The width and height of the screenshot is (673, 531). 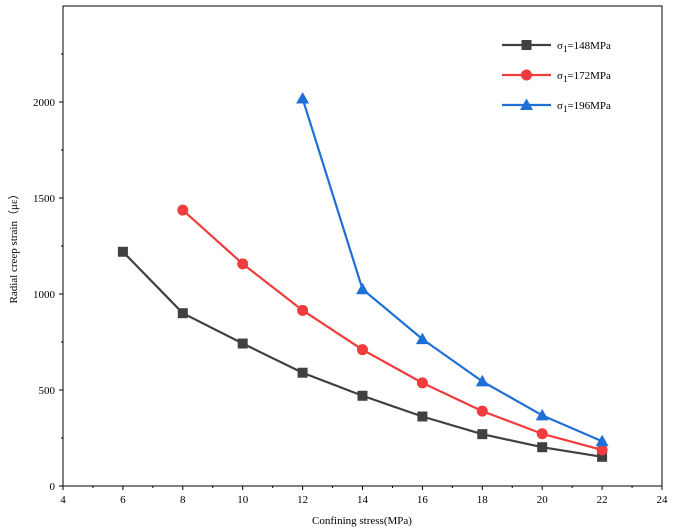 I want to click on y-axis-ticks: 0 500 1000 1500 2000, so click(x=48, y=273).